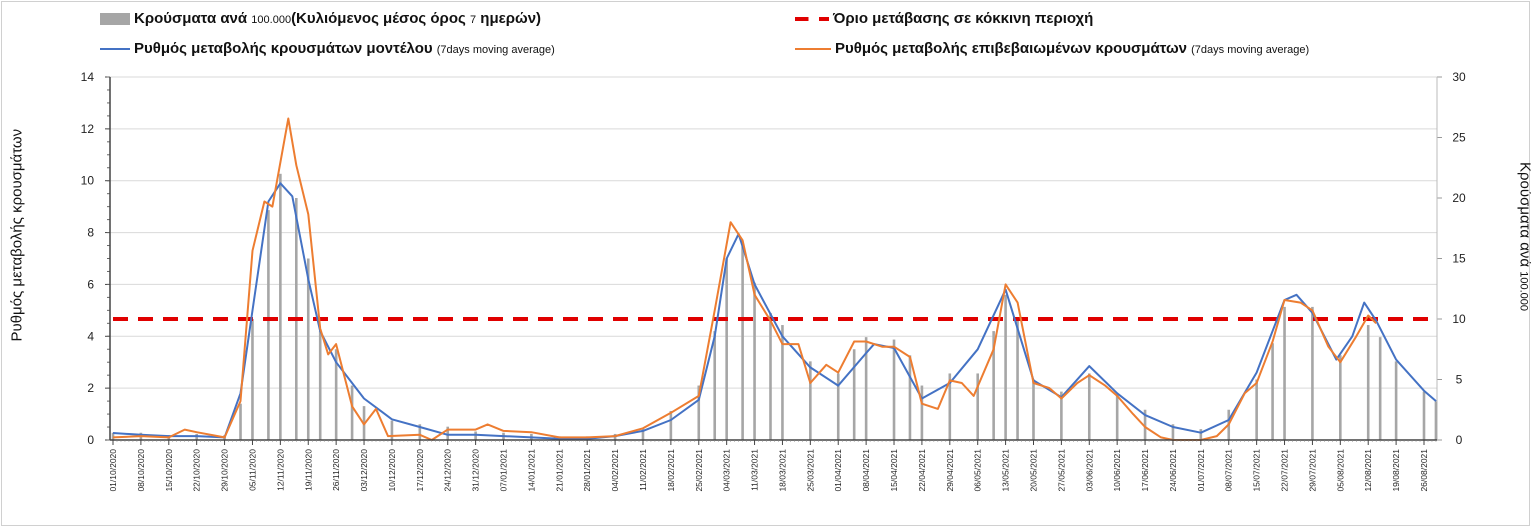  I want to click on x-tick-label: 22/04/2021, so click(922, 470).